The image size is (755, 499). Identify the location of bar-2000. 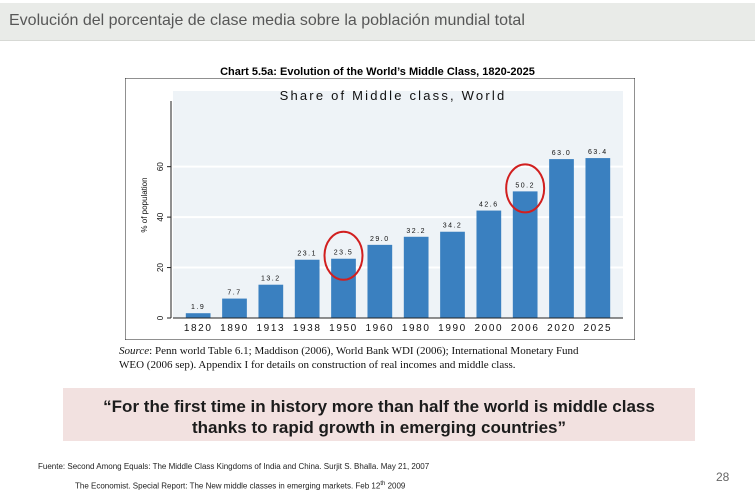
(489, 264).